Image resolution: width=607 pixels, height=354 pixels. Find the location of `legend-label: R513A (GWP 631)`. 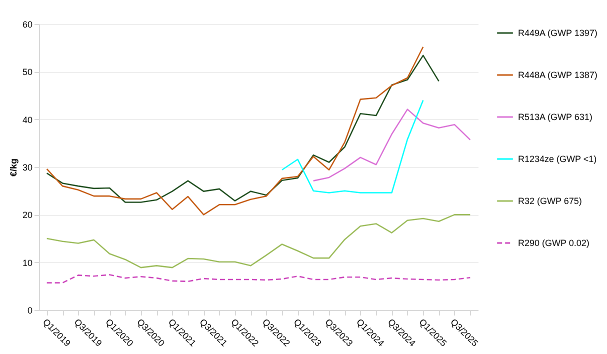

legend-label: R513A (GWP 631) is located at coordinates (555, 117).